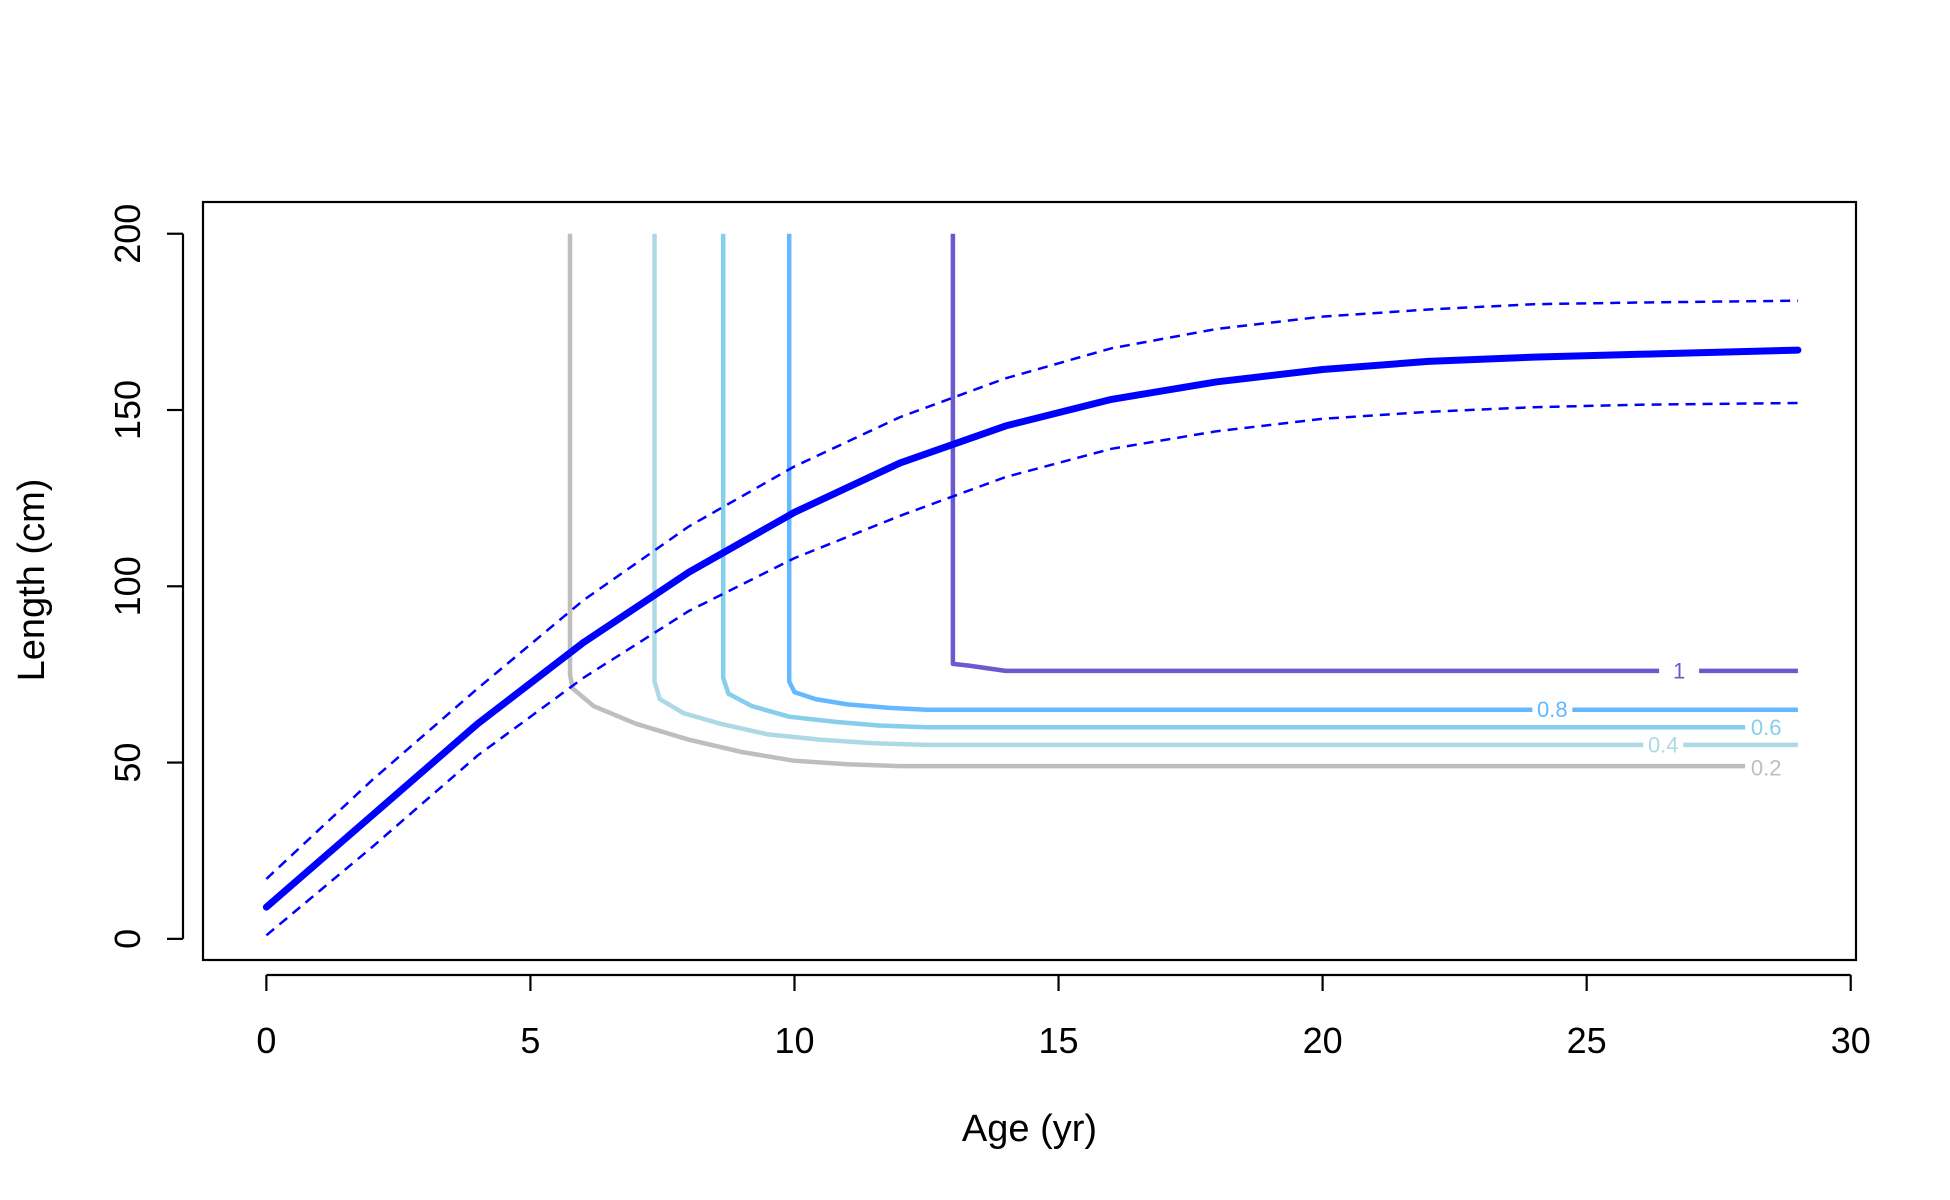 This screenshot has height=1200, width=1950. I want to click on contour-0-2-label: 0.2, so click(1766, 767).